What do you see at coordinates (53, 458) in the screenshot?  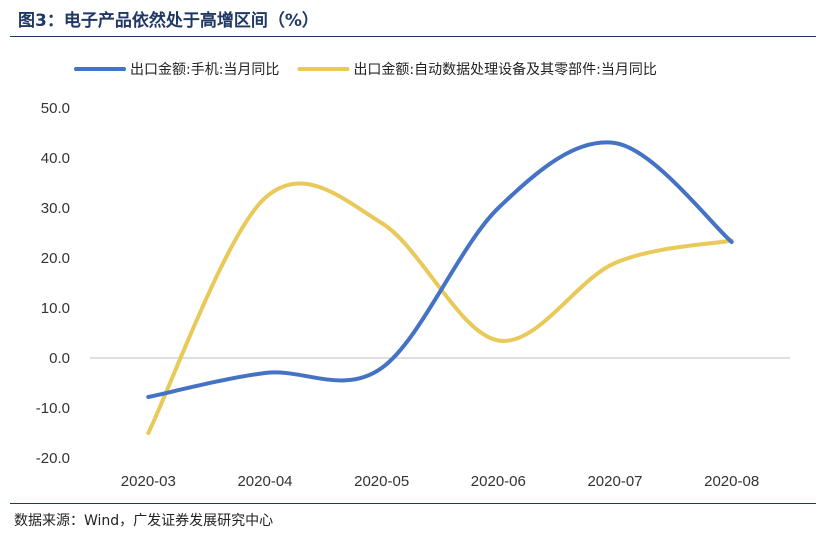 I see `y-tick-label: -20.0` at bounding box center [53, 458].